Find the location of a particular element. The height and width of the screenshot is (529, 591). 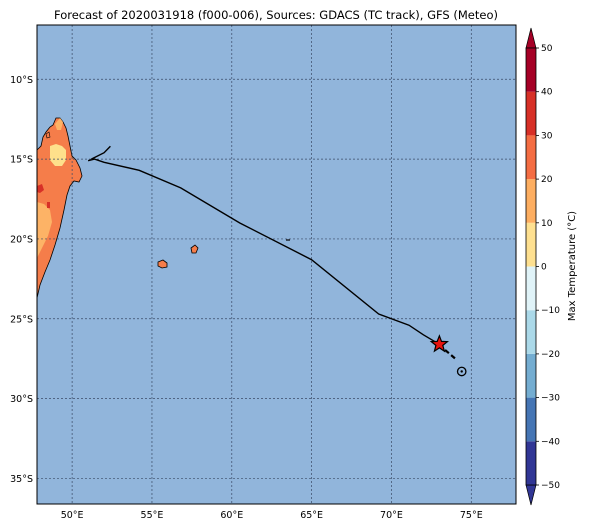

madagascar-landmass is located at coordinates (59, 208).